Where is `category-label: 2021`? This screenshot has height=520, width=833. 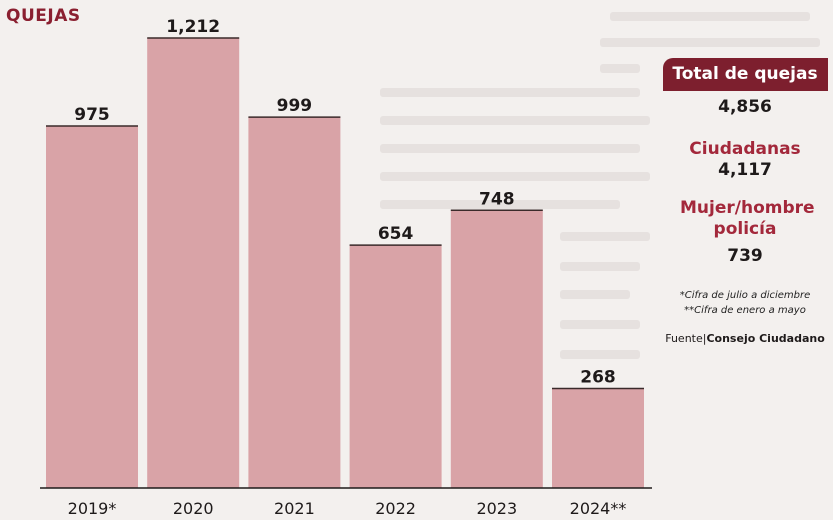 category-label: 2021 is located at coordinates (294, 508).